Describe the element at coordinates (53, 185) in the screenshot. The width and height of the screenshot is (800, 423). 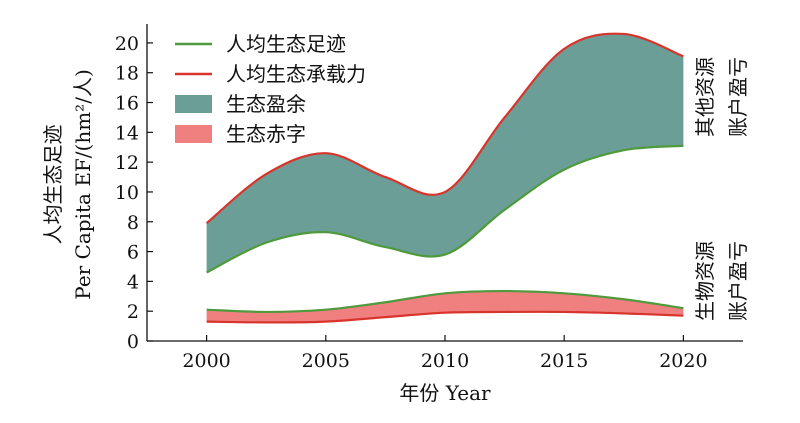
I see `y-axis-title-cn: 人均生态足迹` at that location.